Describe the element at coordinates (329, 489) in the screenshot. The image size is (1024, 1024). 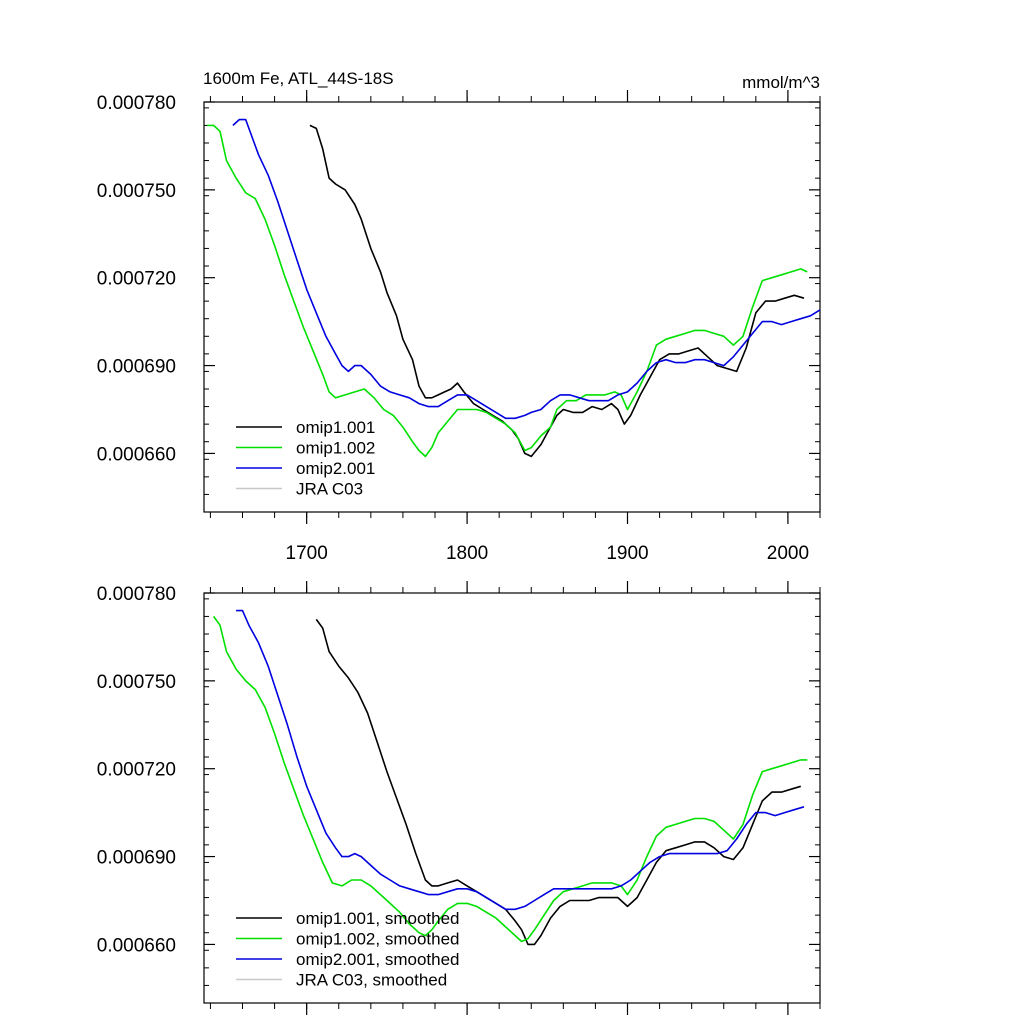
I see `top-legend-label: JRA C03` at that location.